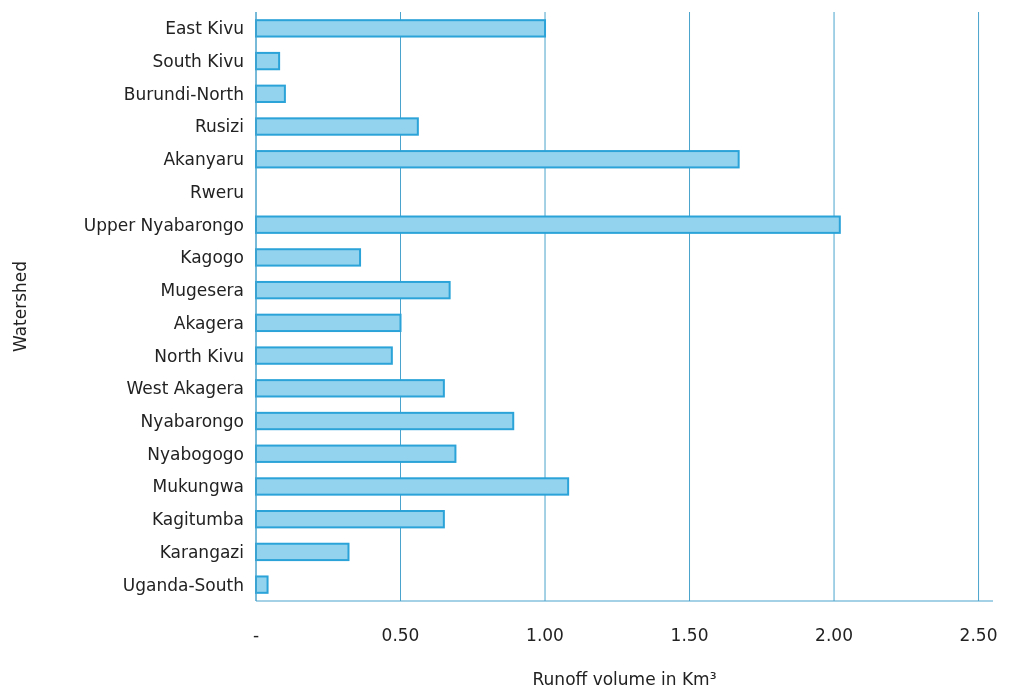  What do you see at coordinates (185, 388) in the screenshot?
I see `y-tick-label: West Akagera` at bounding box center [185, 388].